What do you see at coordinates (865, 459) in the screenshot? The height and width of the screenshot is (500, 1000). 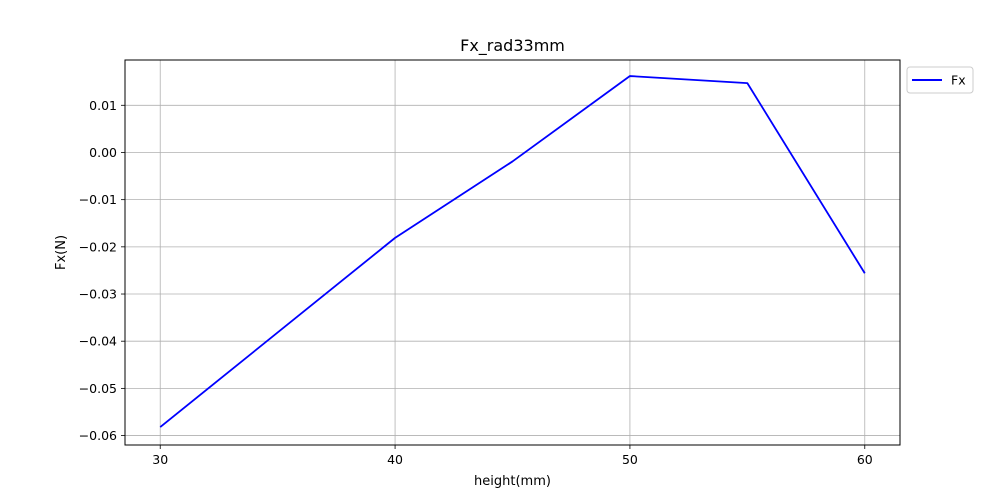 I see `x-tick-label: 60` at bounding box center [865, 459].